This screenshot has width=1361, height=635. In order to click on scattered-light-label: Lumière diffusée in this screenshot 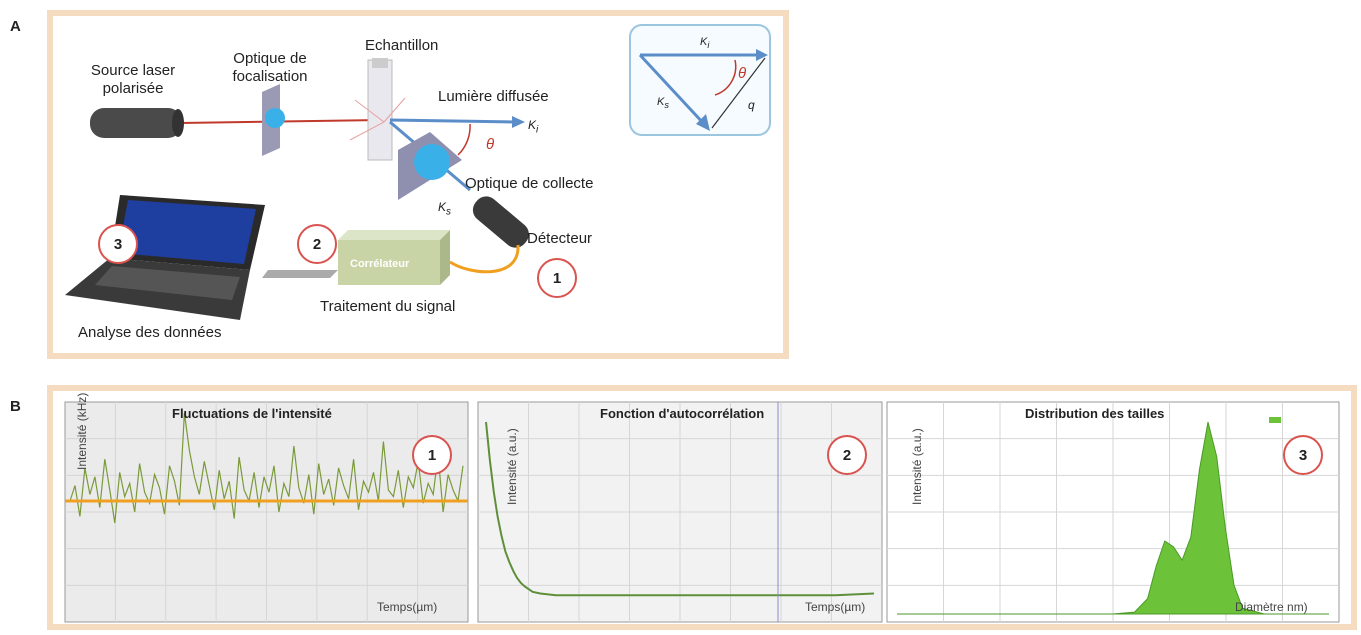, I will do `click(493, 96)`.